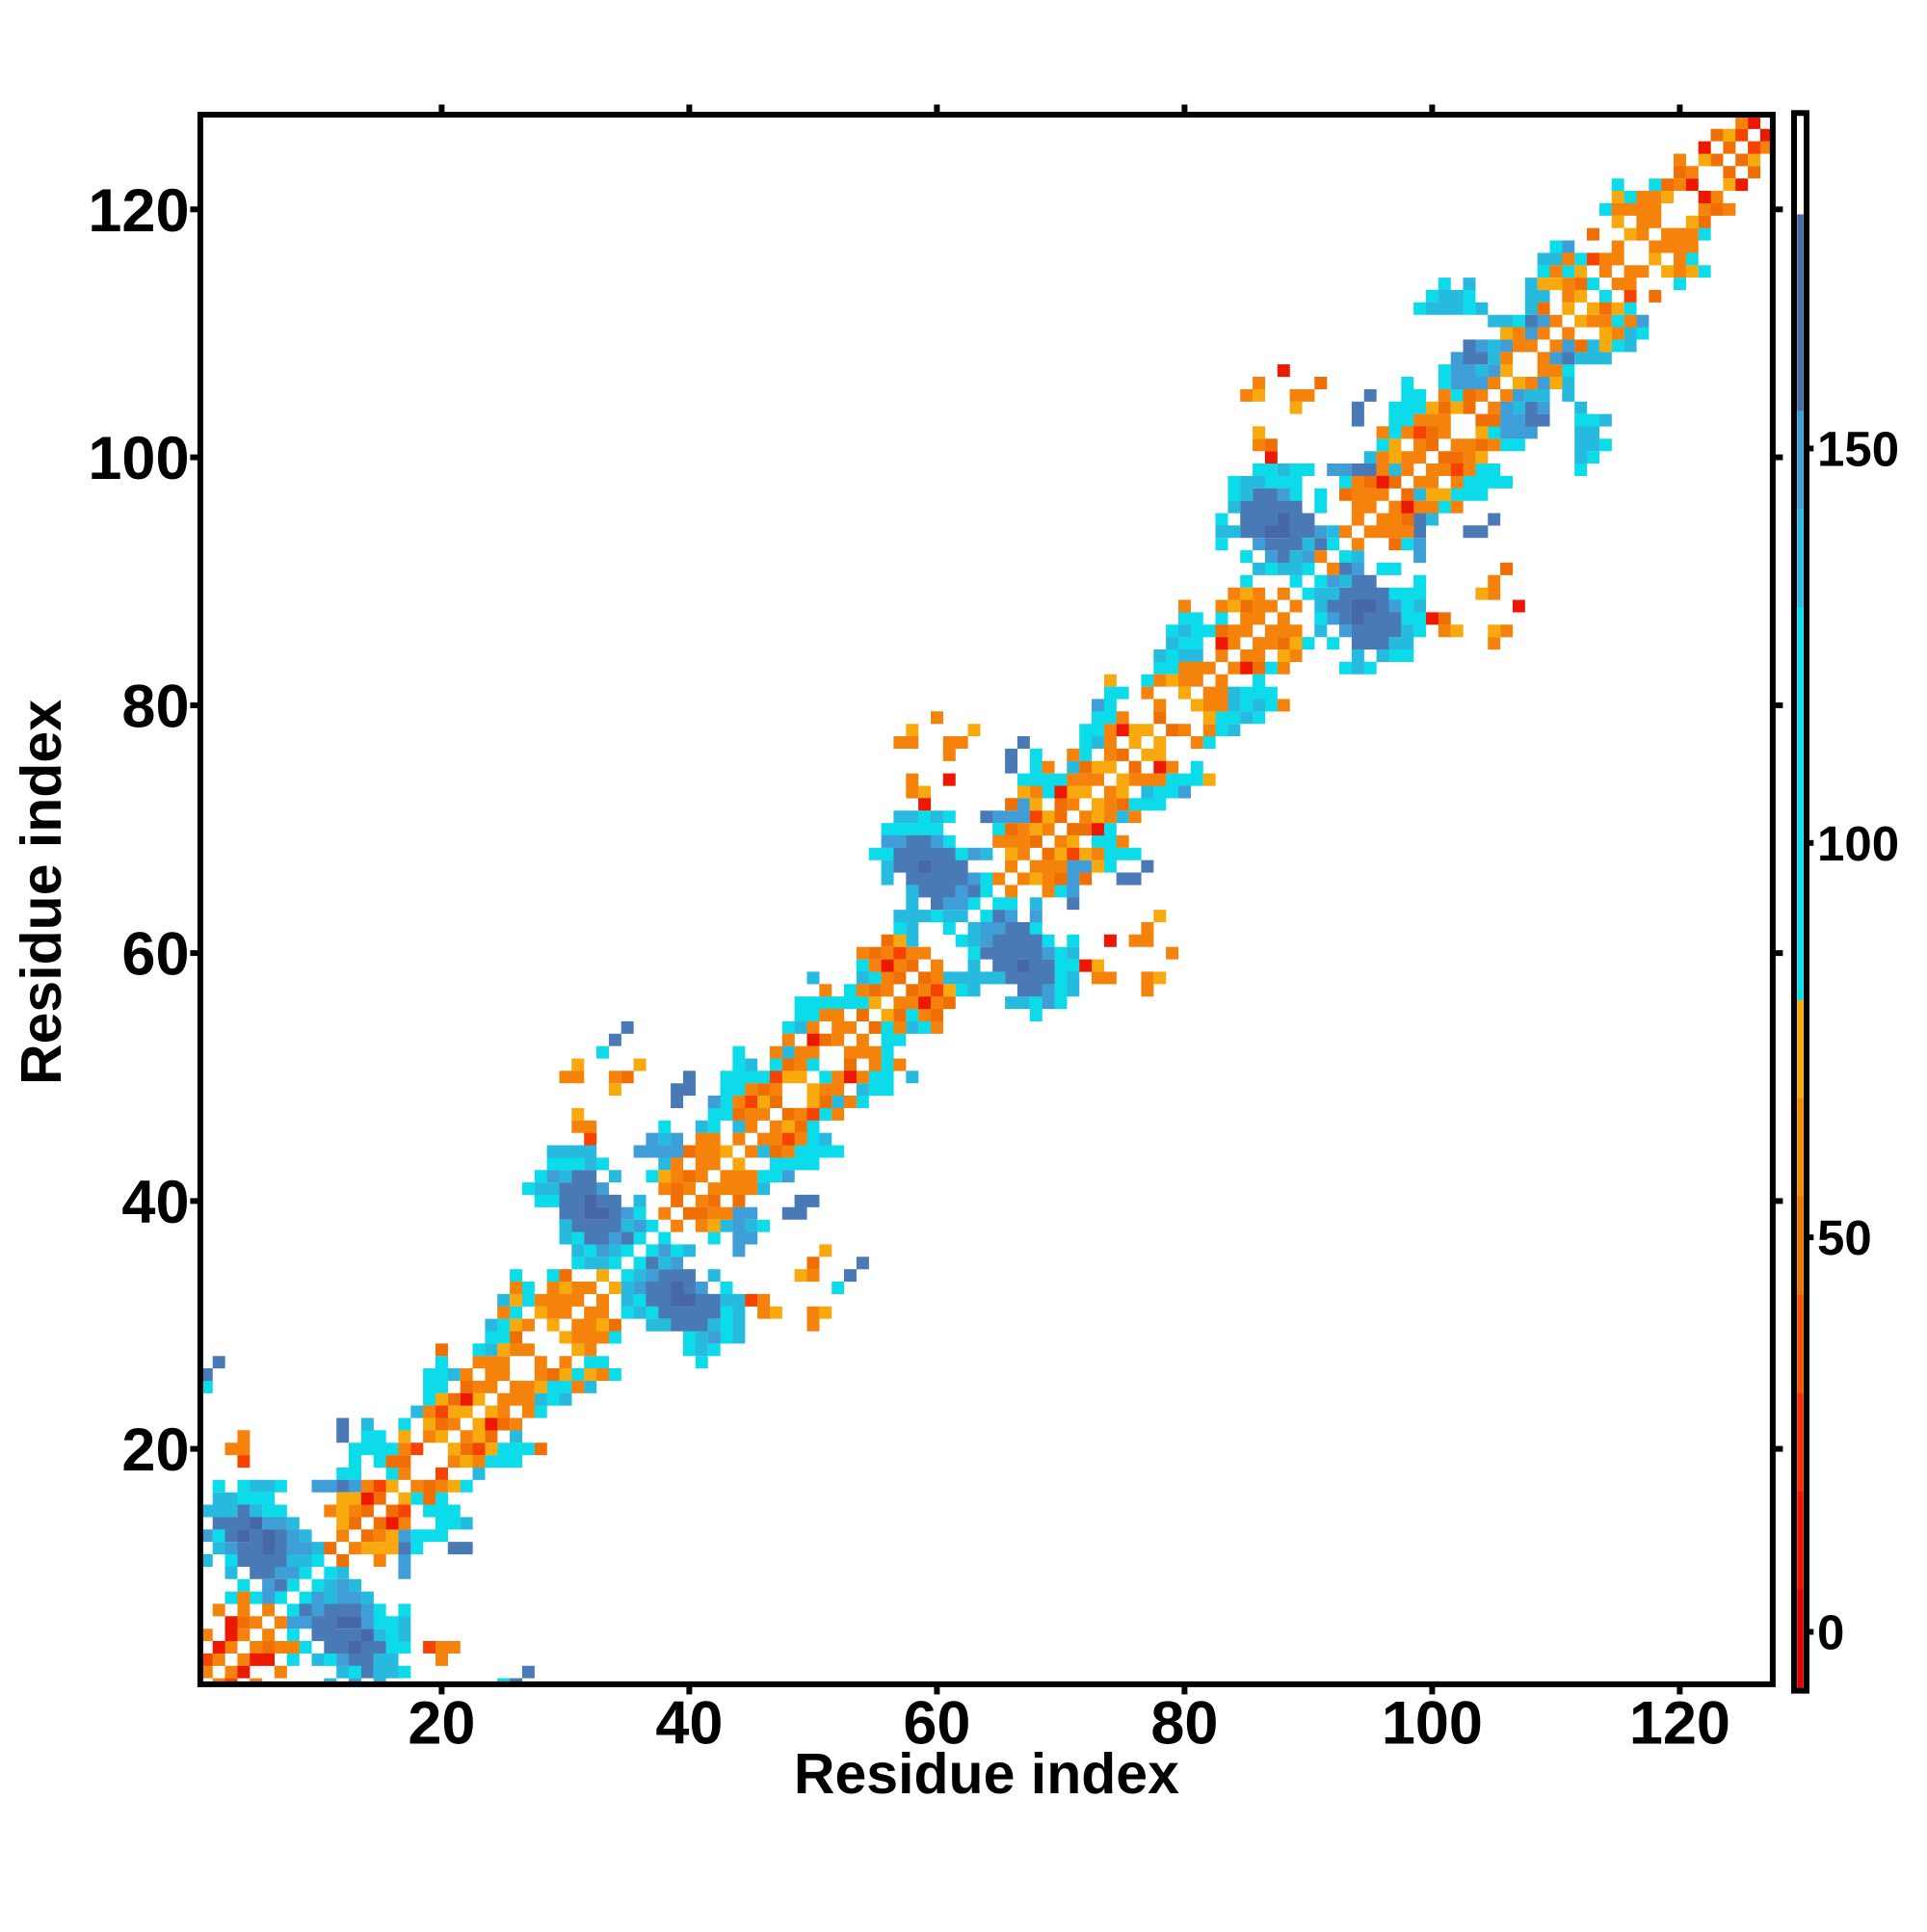 This screenshot has width=1927, height=1932. Describe the element at coordinates (1845, 1237) in the screenshot. I see `svg-text: 50` at that location.